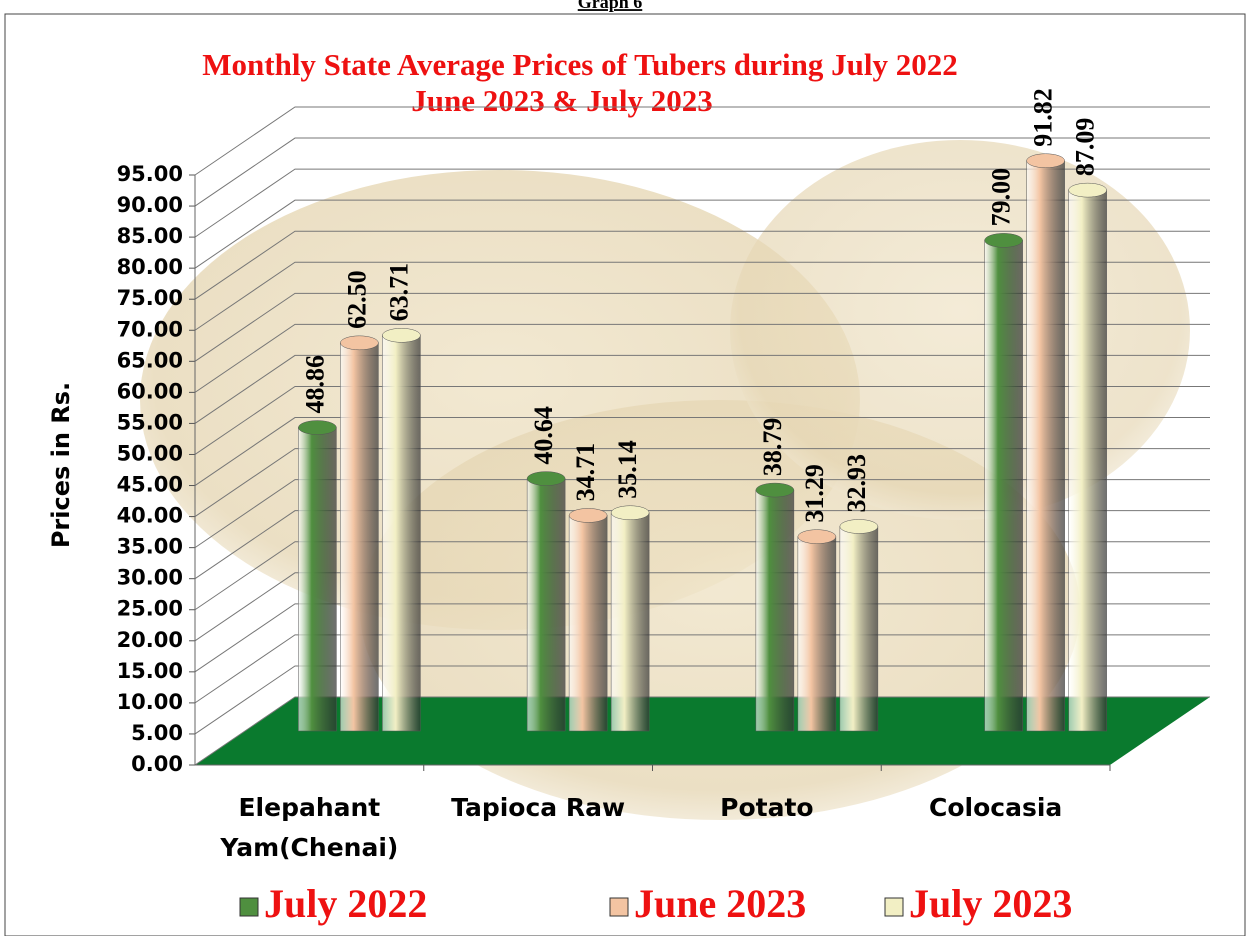 This screenshot has height=936, width=1250. I want to click on background-potato, so click(960, 330).